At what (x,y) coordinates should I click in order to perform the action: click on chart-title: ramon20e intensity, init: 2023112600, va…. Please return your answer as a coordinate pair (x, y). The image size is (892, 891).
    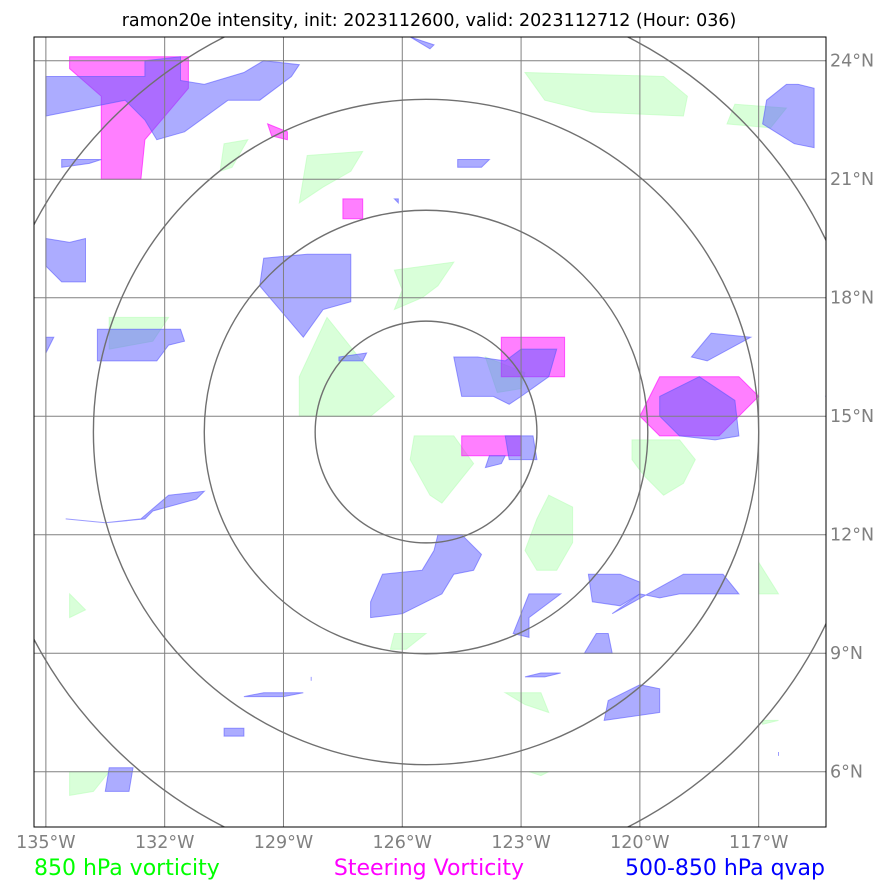
    Looking at the image, I should click on (429, 21).